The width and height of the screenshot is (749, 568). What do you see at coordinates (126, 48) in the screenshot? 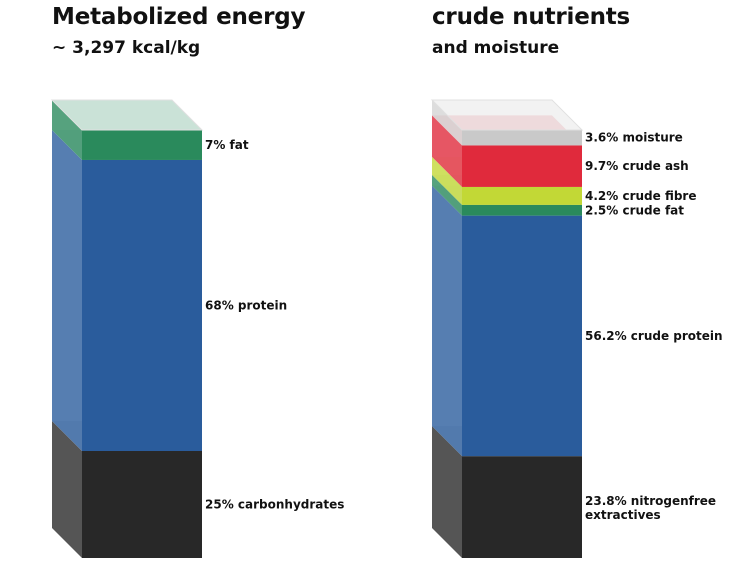
I see `chart-subtitle-energy-value: ~ 3,297 kcal/kg` at bounding box center [126, 48].